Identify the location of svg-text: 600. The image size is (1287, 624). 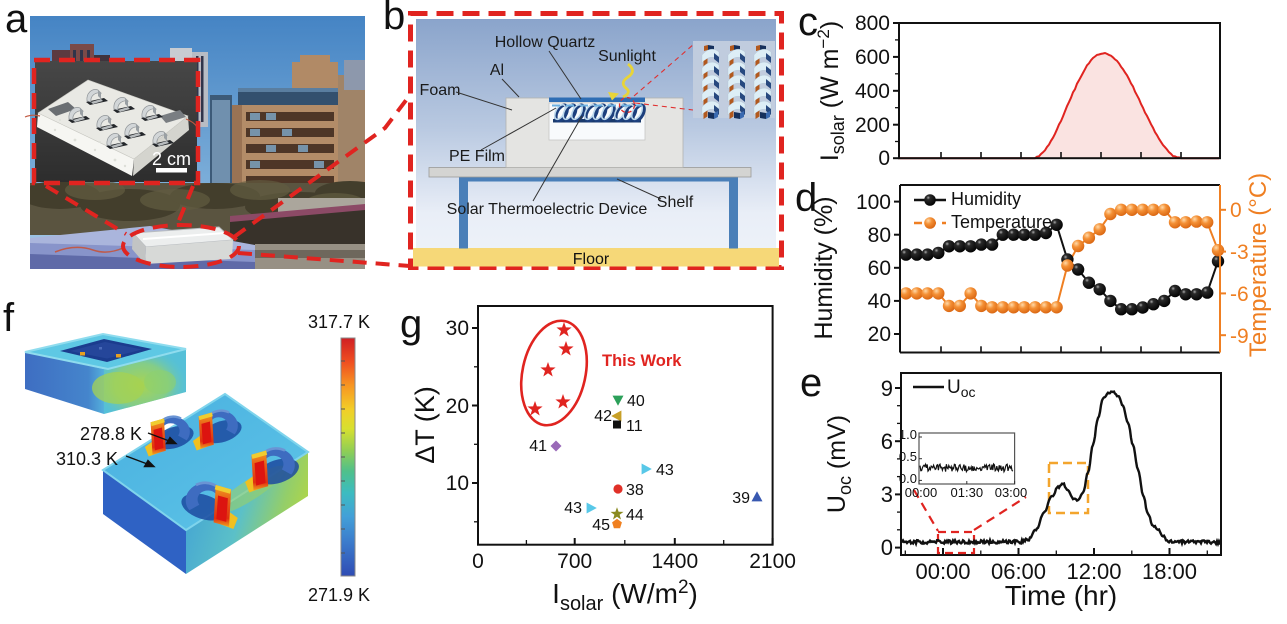
(872, 57).